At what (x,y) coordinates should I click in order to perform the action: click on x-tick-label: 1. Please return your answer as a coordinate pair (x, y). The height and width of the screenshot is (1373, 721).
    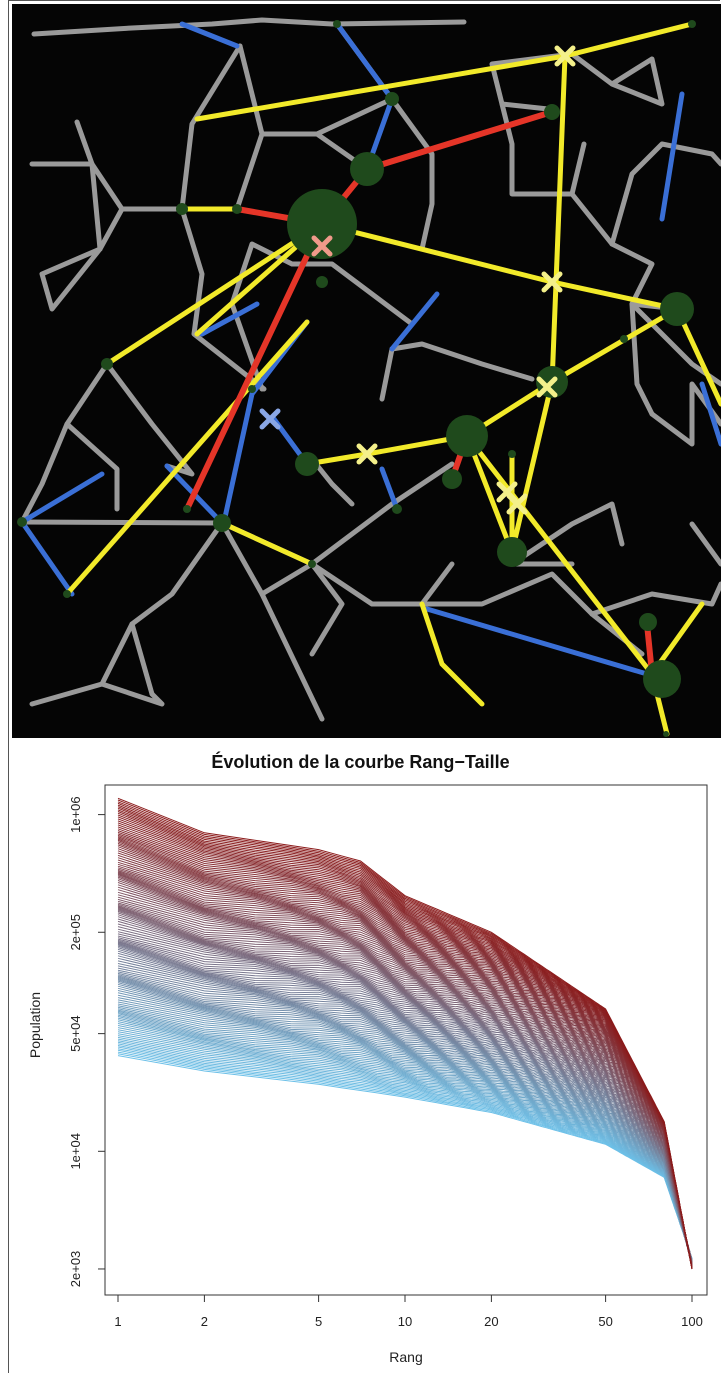
    Looking at the image, I should click on (117, 1321).